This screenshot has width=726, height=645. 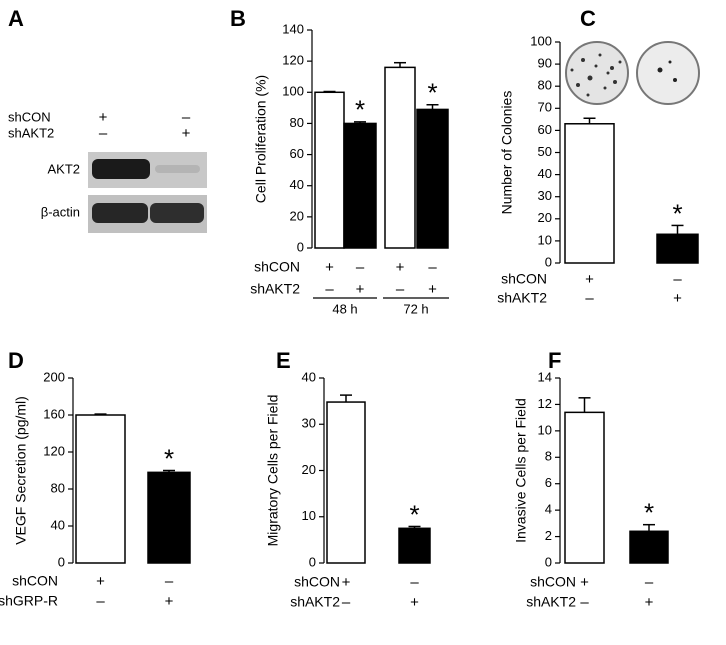 I want to click on condition-label: shGRP-R, so click(x=29, y=601).